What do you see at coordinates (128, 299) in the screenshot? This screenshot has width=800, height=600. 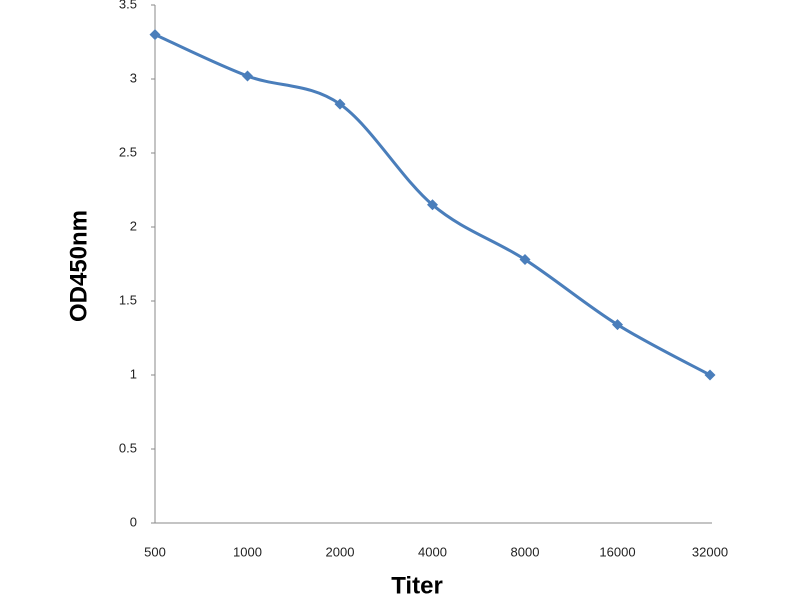 I see `y-tick-label: 1.5` at bounding box center [128, 299].